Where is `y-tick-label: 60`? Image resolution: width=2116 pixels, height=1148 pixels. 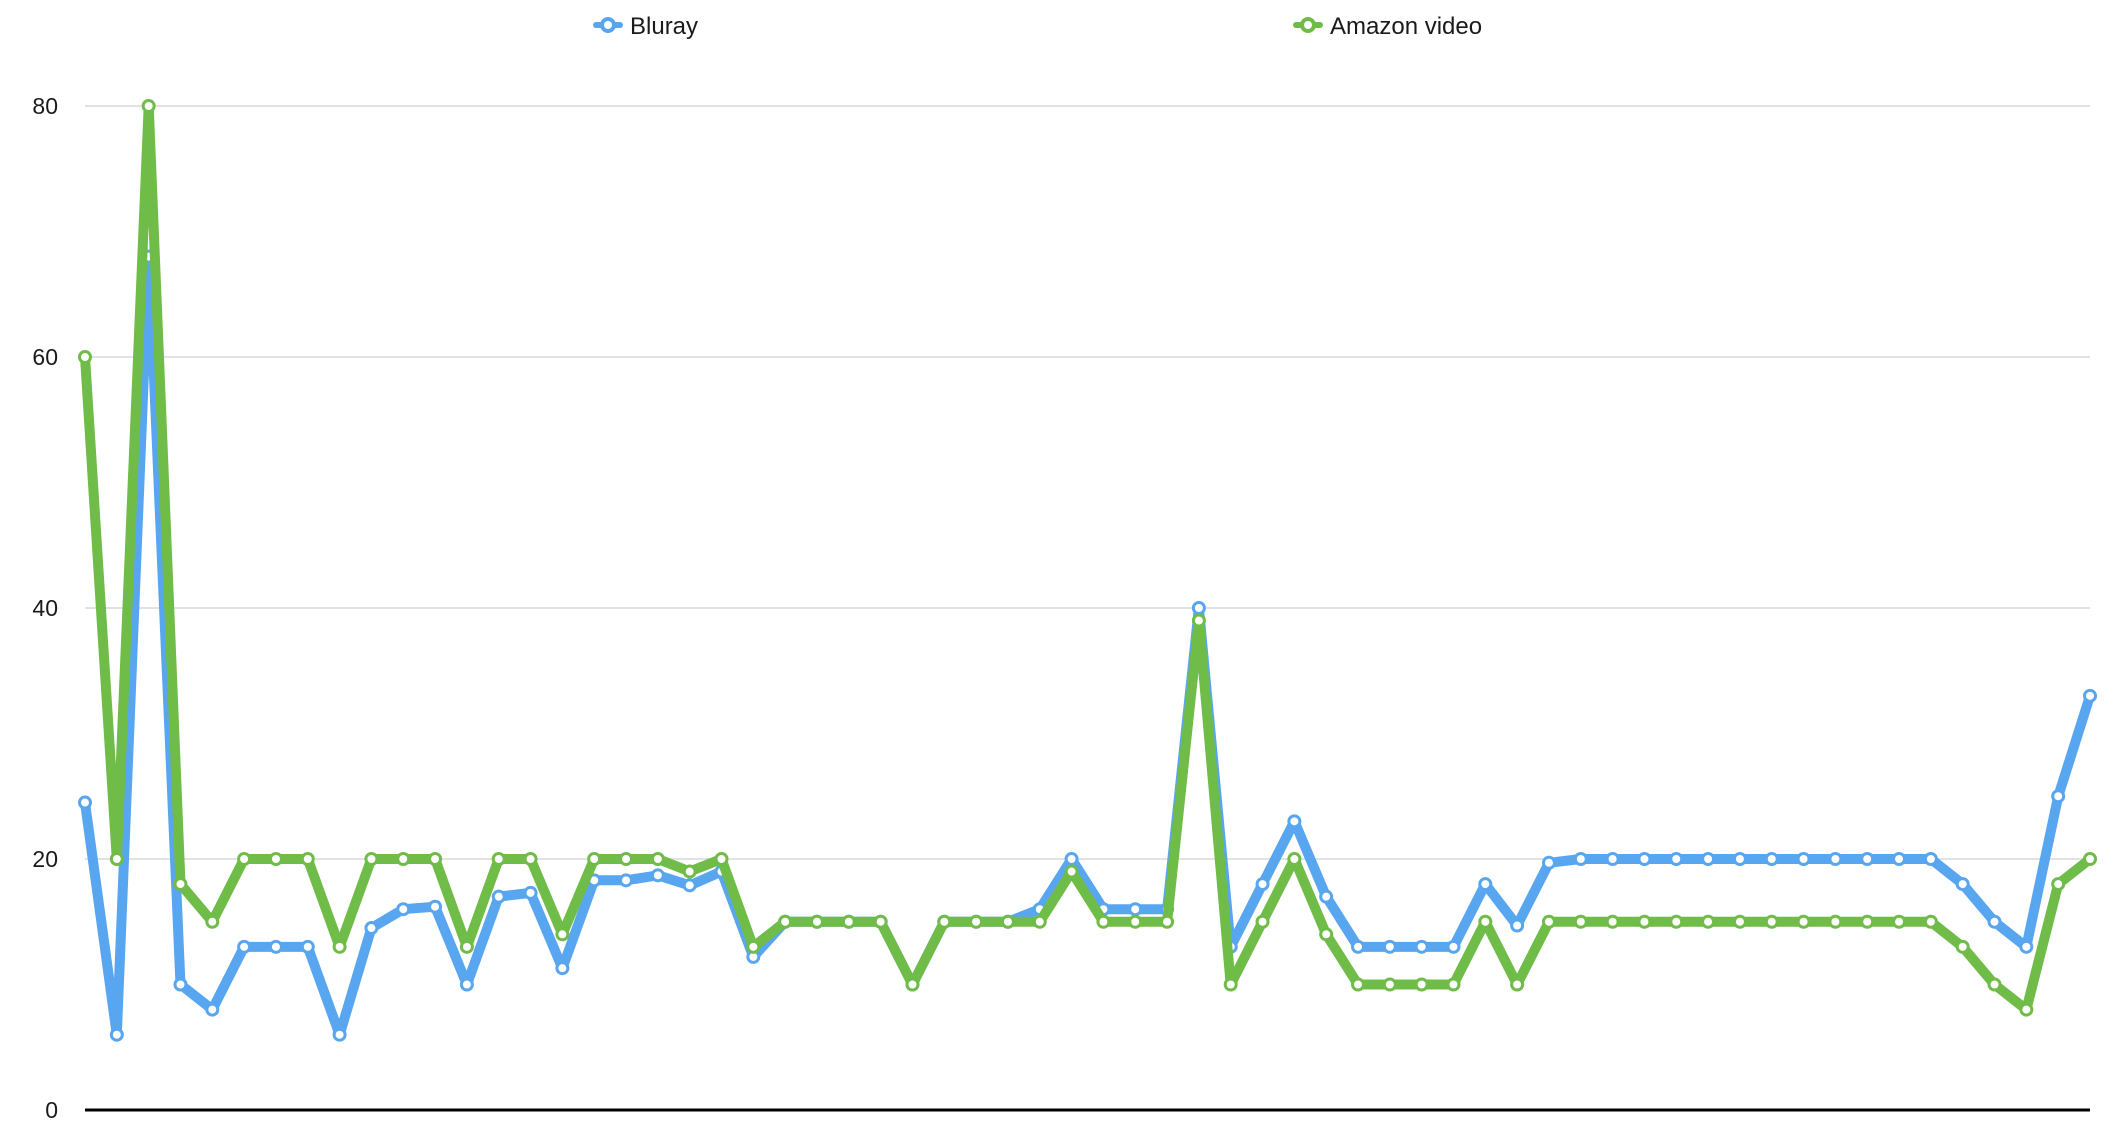
y-tick-label: 60 is located at coordinates (45, 357).